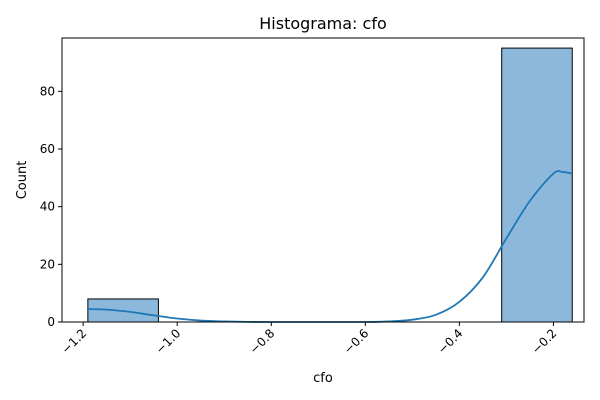 Image resolution: width=600 pixels, height=400 pixels. What do you see at coordinates (47, 149) in the screenshot?
I see `y-tick-label: 60` at bounding box center [47, 149].